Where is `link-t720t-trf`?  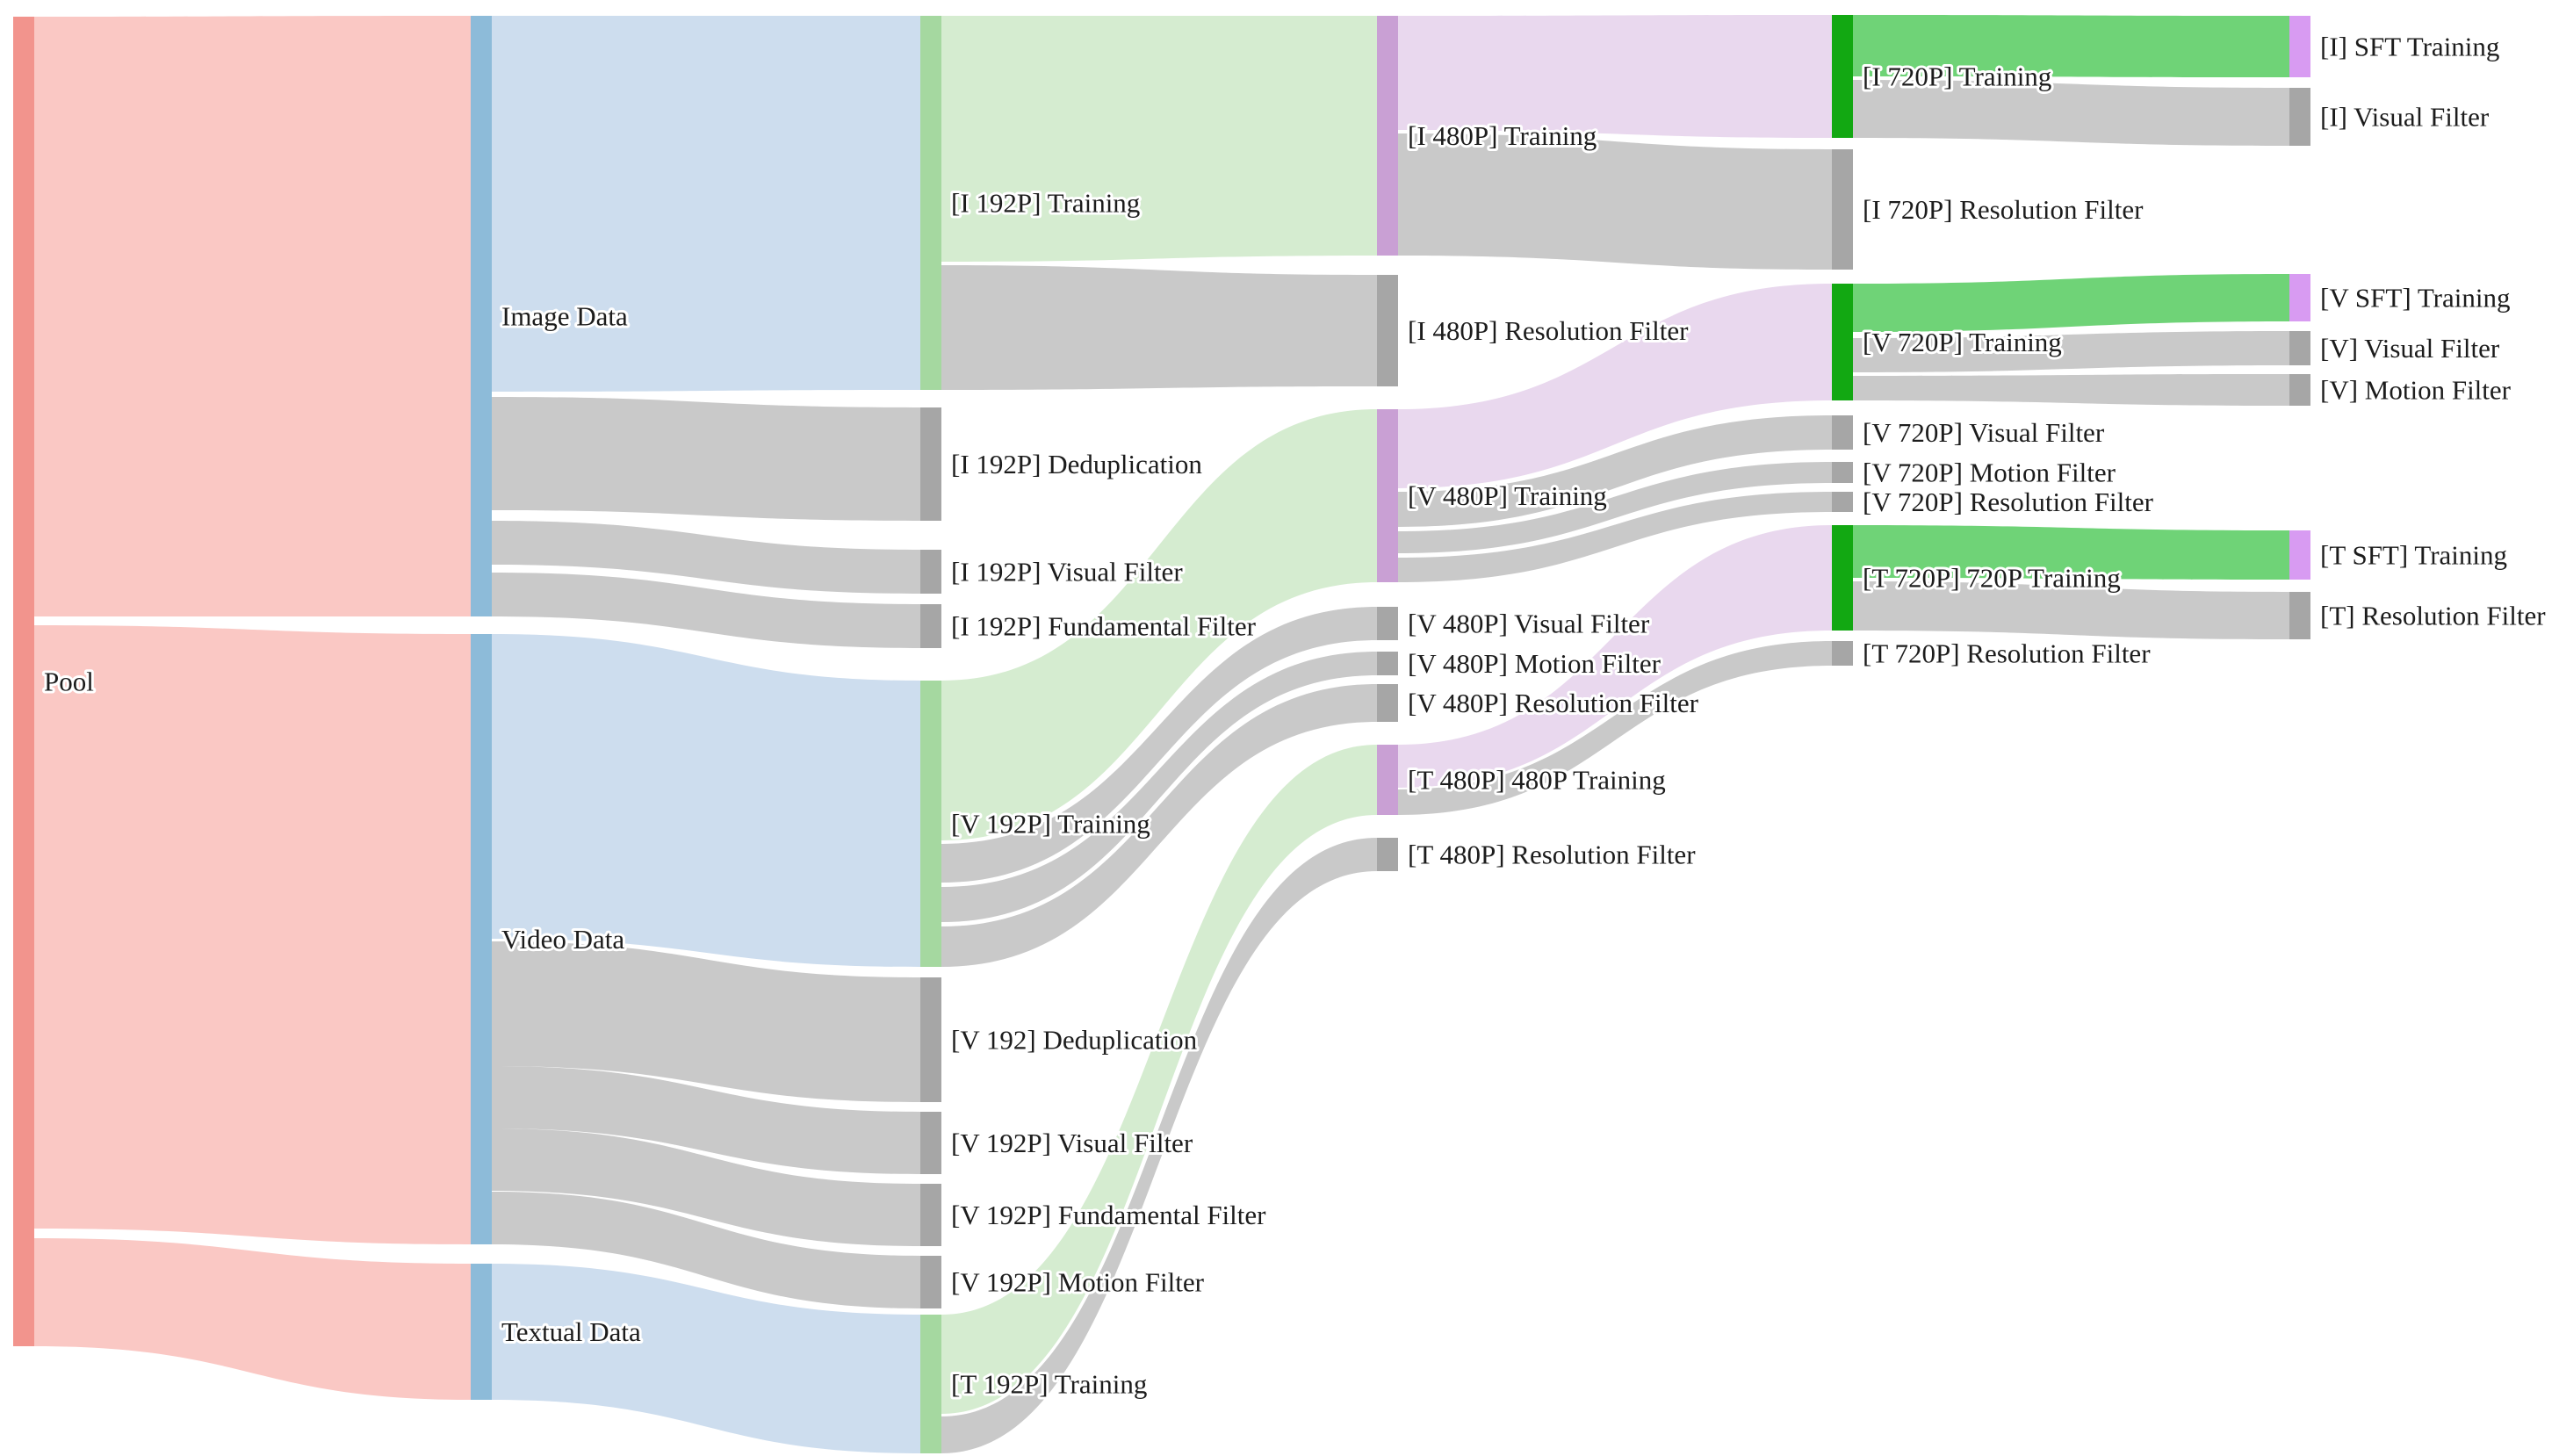 link-t720t-trf is located at coordinates (2071, 610).